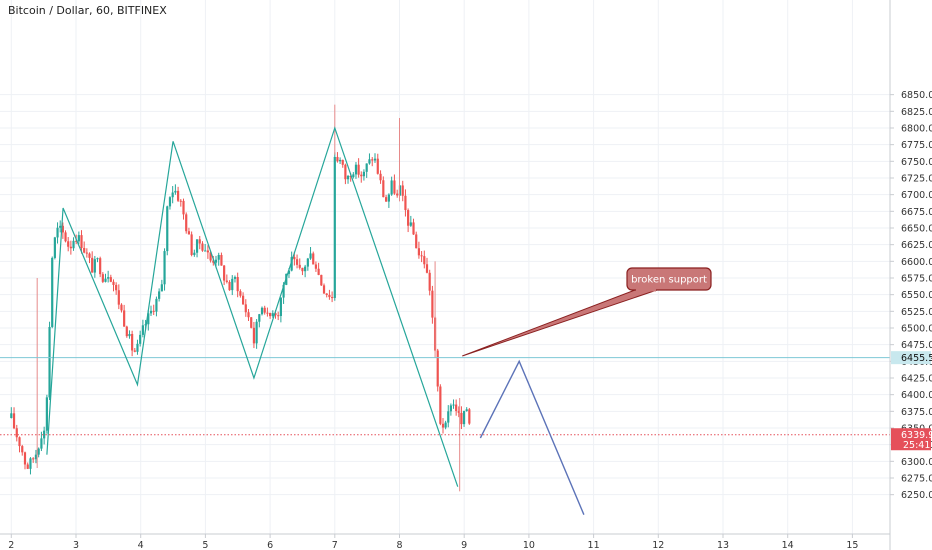 The height and width of the screenshot is (550, 932). I want to click on current-price-label: 6339.9, so click(916, 435).